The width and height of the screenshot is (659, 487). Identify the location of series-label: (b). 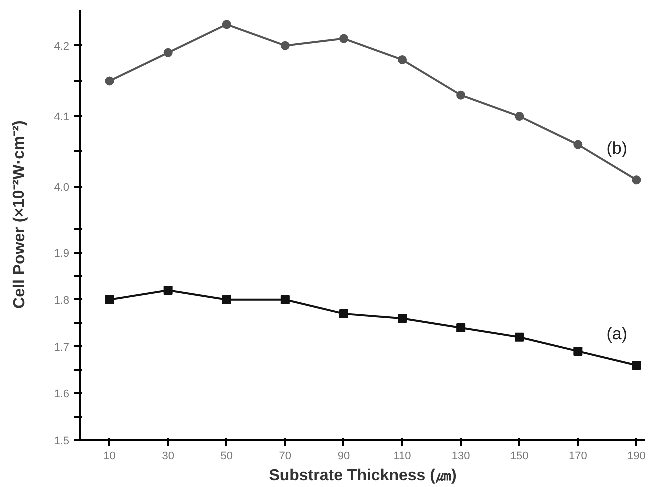
(617, 148).